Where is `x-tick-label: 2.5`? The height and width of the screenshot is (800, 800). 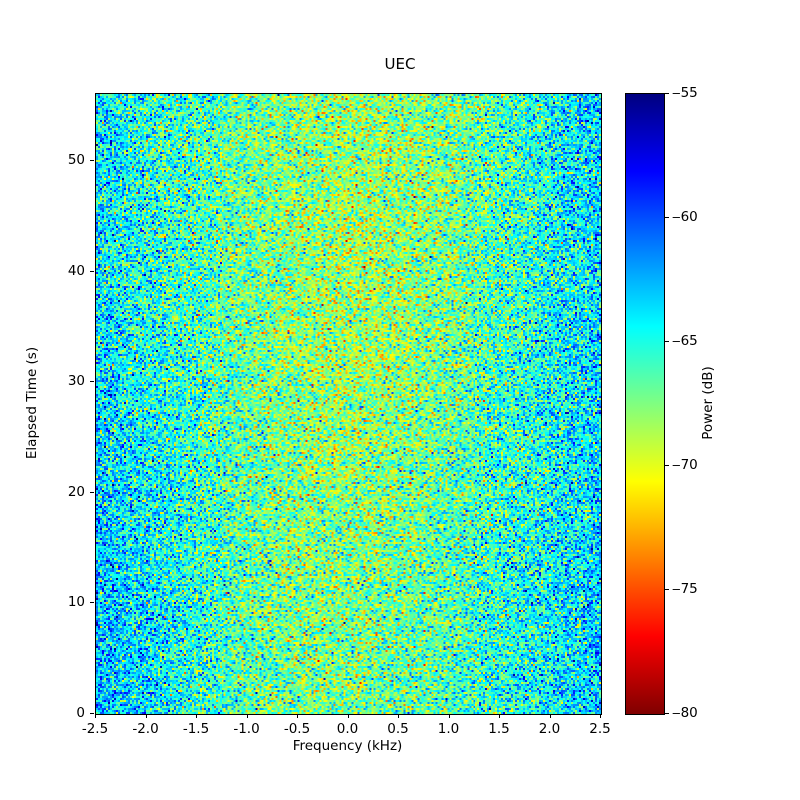
x-tick-label: 2.5 is located at coordinates (600, 729).